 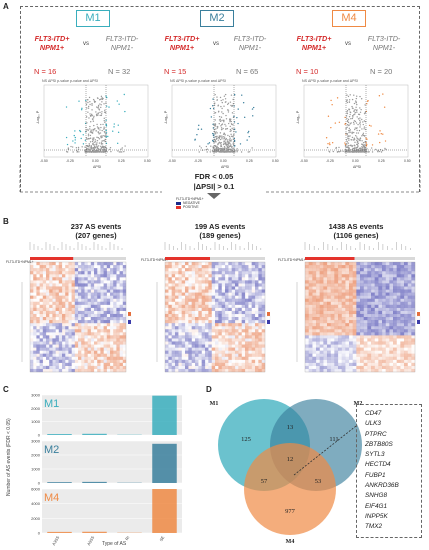 I want to click on cluster-m4-badge: M4, so click(x=349, y=18).